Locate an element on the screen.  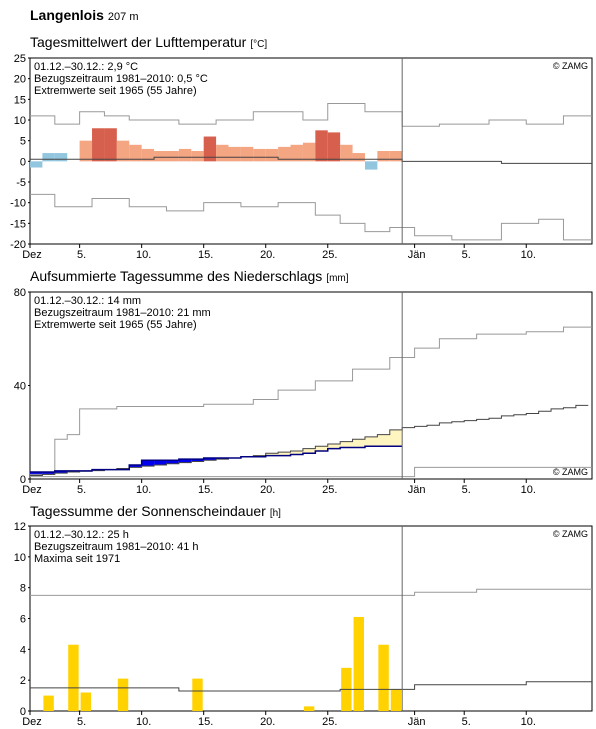
y-tick-label: 12 is located at coordinates (20, 527).